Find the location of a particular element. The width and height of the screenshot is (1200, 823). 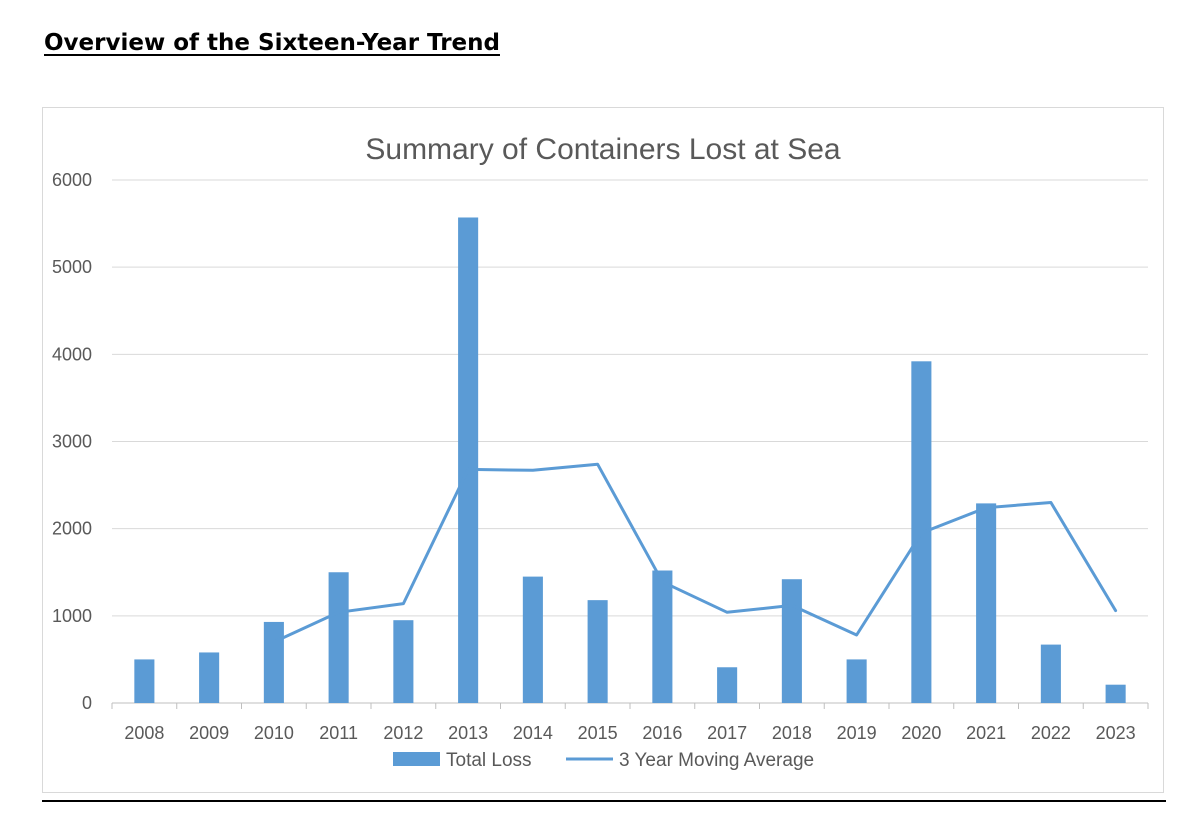

x-tick-label-2019: 2019 is located at coordinates (857, 733).